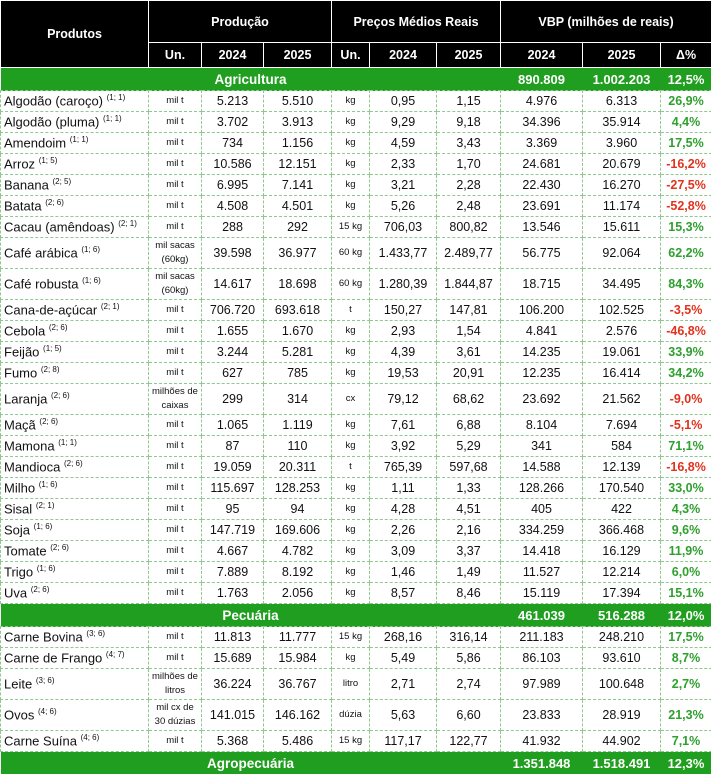 Image resolution: width=711 pixels, height=774 pixels. What do you see at coordinates (233, 593) in the screenshot?
I see `production-2024: 1.763` at bounding box center [233, 593].